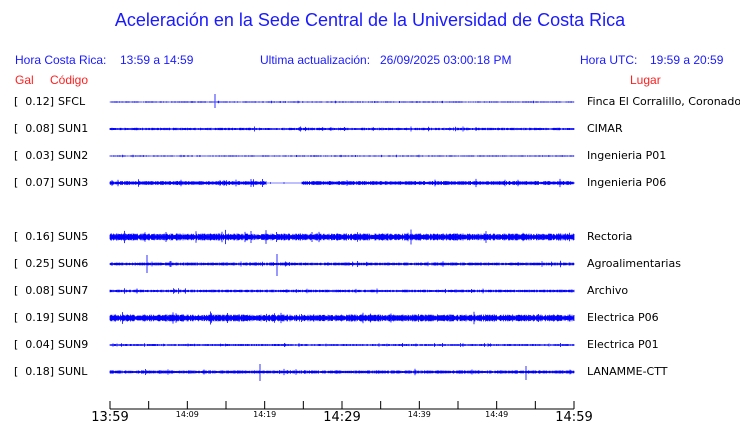 The height and width of the screenshot is (423, 740). I want to click on station-place: Archivo, so click(608, 290).